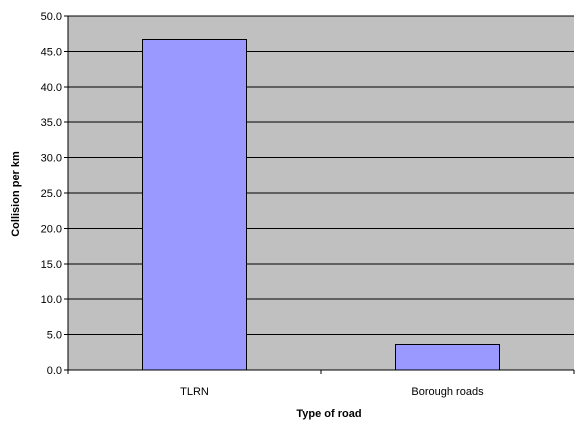 This screenshot has width=582, height=428. Describe the element at coordinates (332, 392) in the screenshot. I see `x-tick-labels-group: TLRN Borough roads` at that location.